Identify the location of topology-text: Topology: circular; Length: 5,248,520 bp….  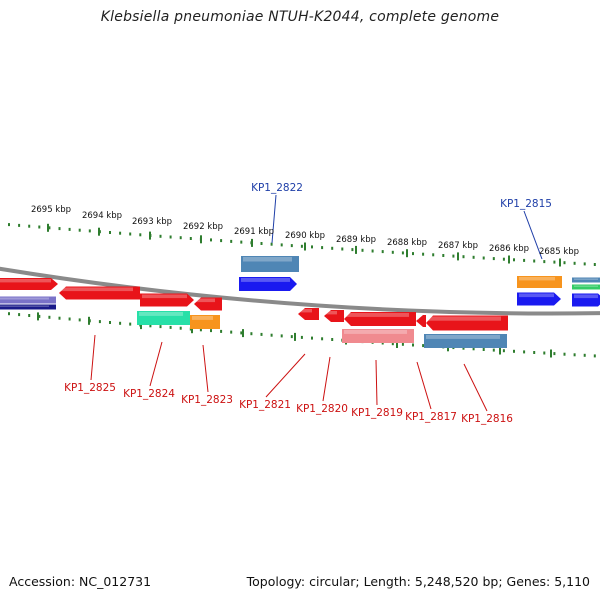
(418, 581).